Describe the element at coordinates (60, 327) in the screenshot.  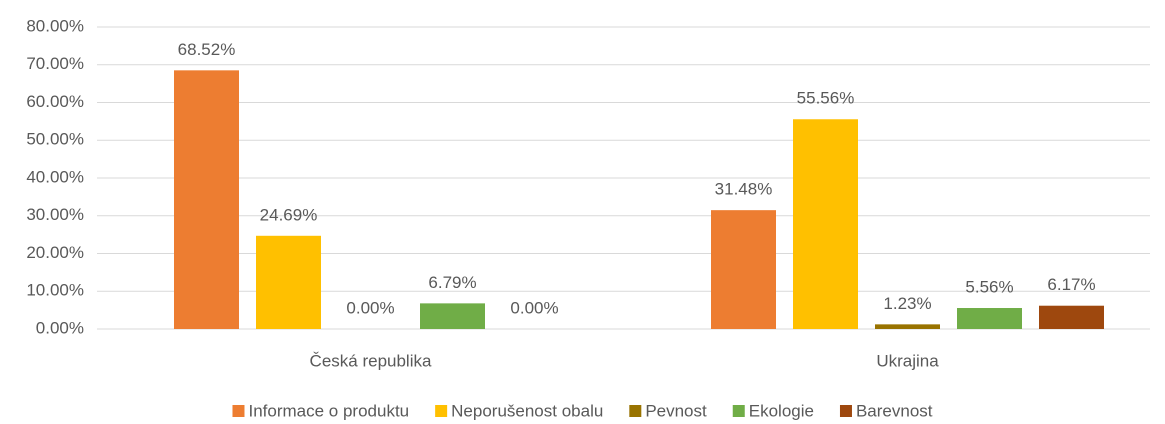
I see `y-tick-label: 0.00%` at that location.